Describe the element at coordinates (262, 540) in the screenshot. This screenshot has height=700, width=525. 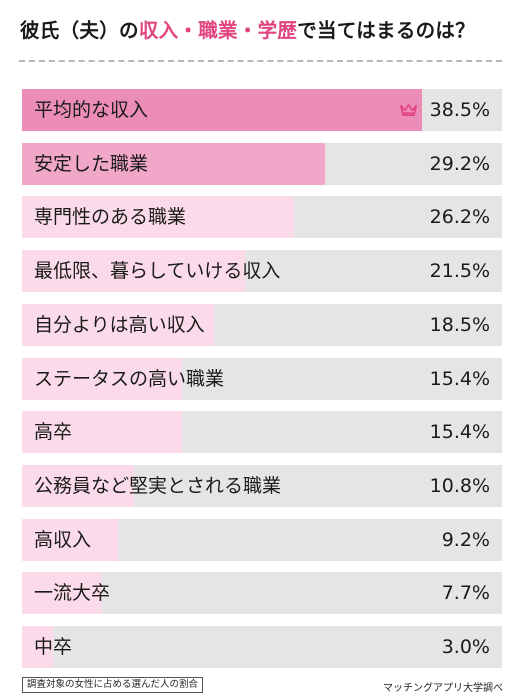
I see `bar-row: 高収入 9.2%` at that location.